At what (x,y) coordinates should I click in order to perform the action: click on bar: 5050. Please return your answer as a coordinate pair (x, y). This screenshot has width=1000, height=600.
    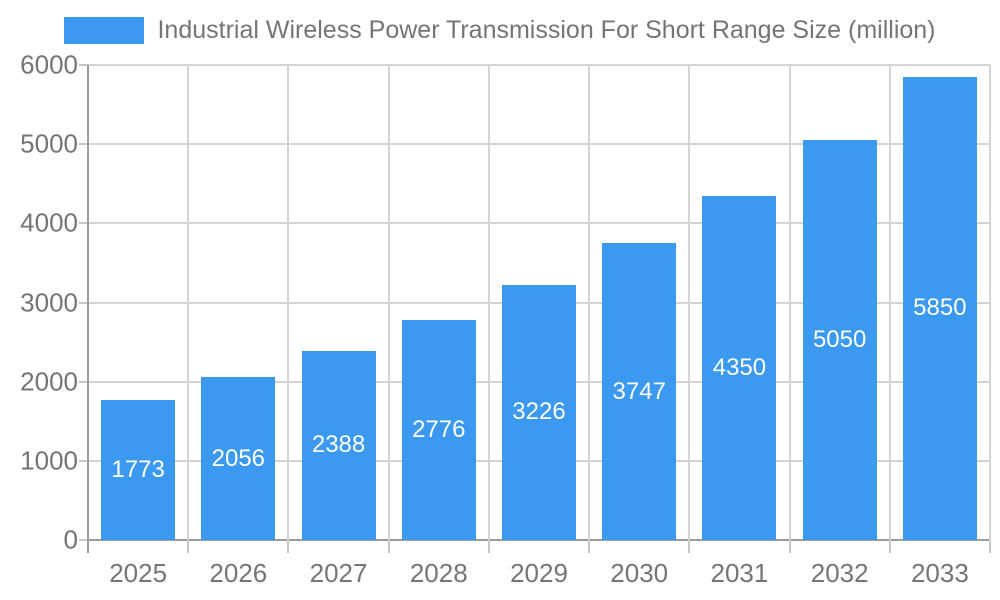
    Looking at the image, I should click on (839, 340).